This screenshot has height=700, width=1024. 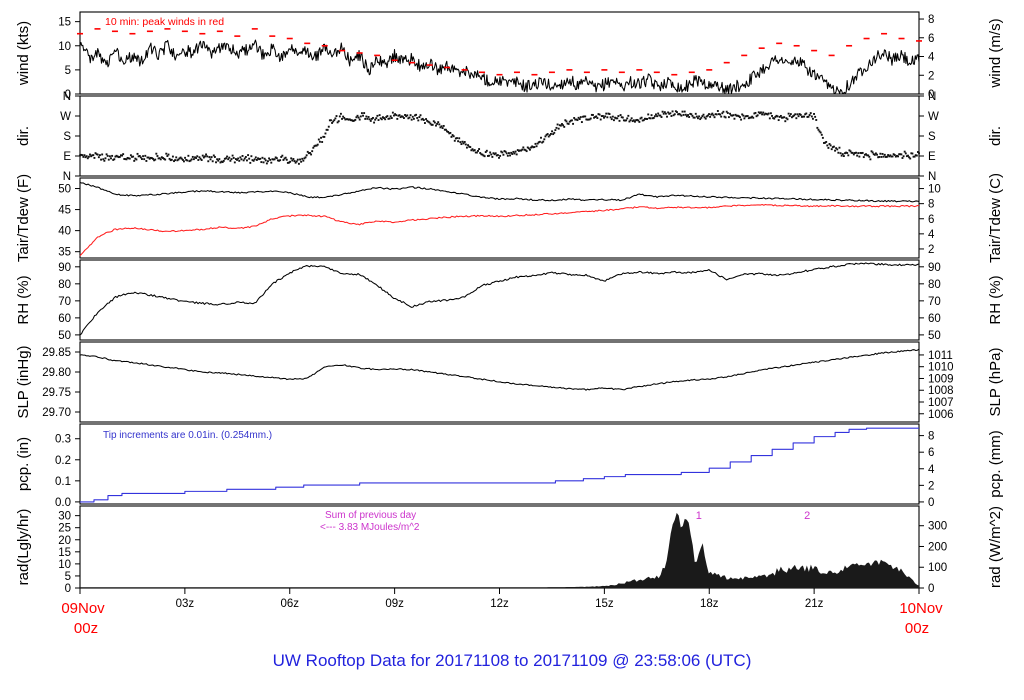 What do you see at coordinates (934, 336) in the screenshot?
I see `yticklabel-right-rh-0: 50` at bounding box center [934, 336].